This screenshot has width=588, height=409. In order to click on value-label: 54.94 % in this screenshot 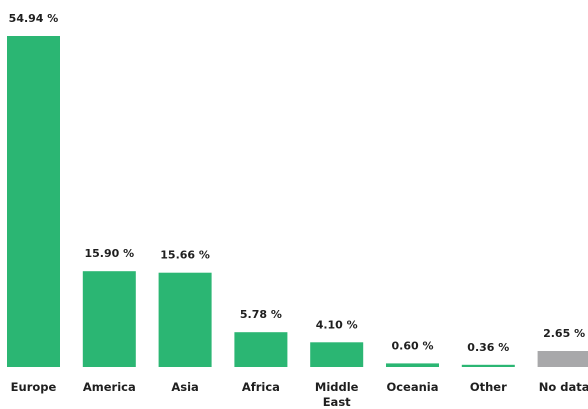, I will do `click(34, 18)`.